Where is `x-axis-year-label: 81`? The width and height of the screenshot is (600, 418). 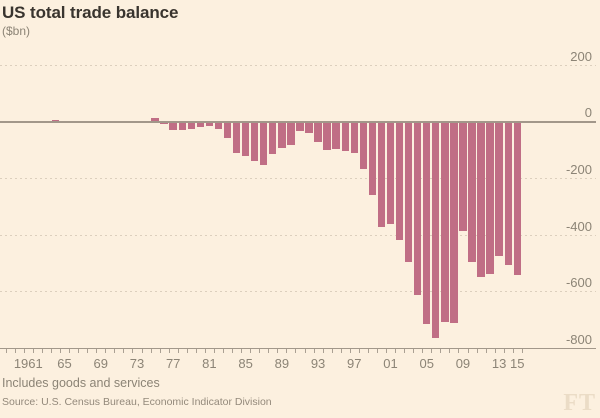 x-axis-year-label: 81 is located at coordinates (209, 363).